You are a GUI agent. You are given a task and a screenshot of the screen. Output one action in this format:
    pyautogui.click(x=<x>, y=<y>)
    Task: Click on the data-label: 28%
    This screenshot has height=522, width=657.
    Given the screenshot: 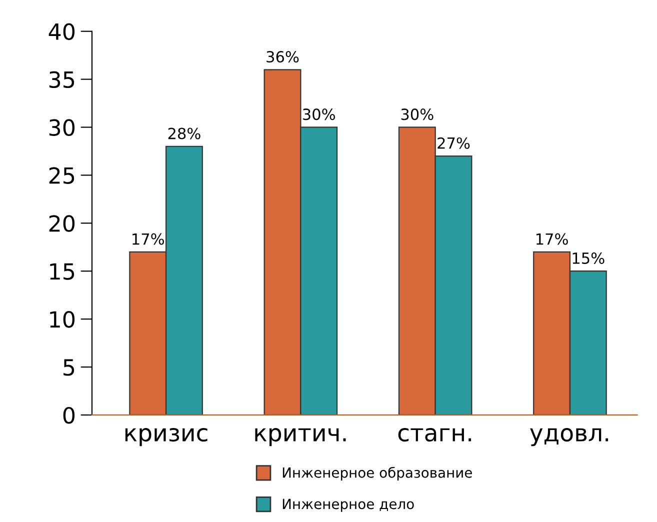 What is the action you would take?
    pyautogui.click(x=184, y=134)
    